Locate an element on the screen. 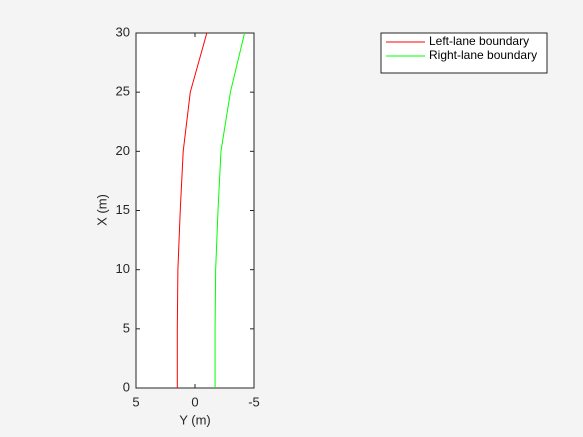 Image resolution: width=583 pixels, height=437 pixels. legend-label: Right-lane boundary is located at coordinates (483, 55).